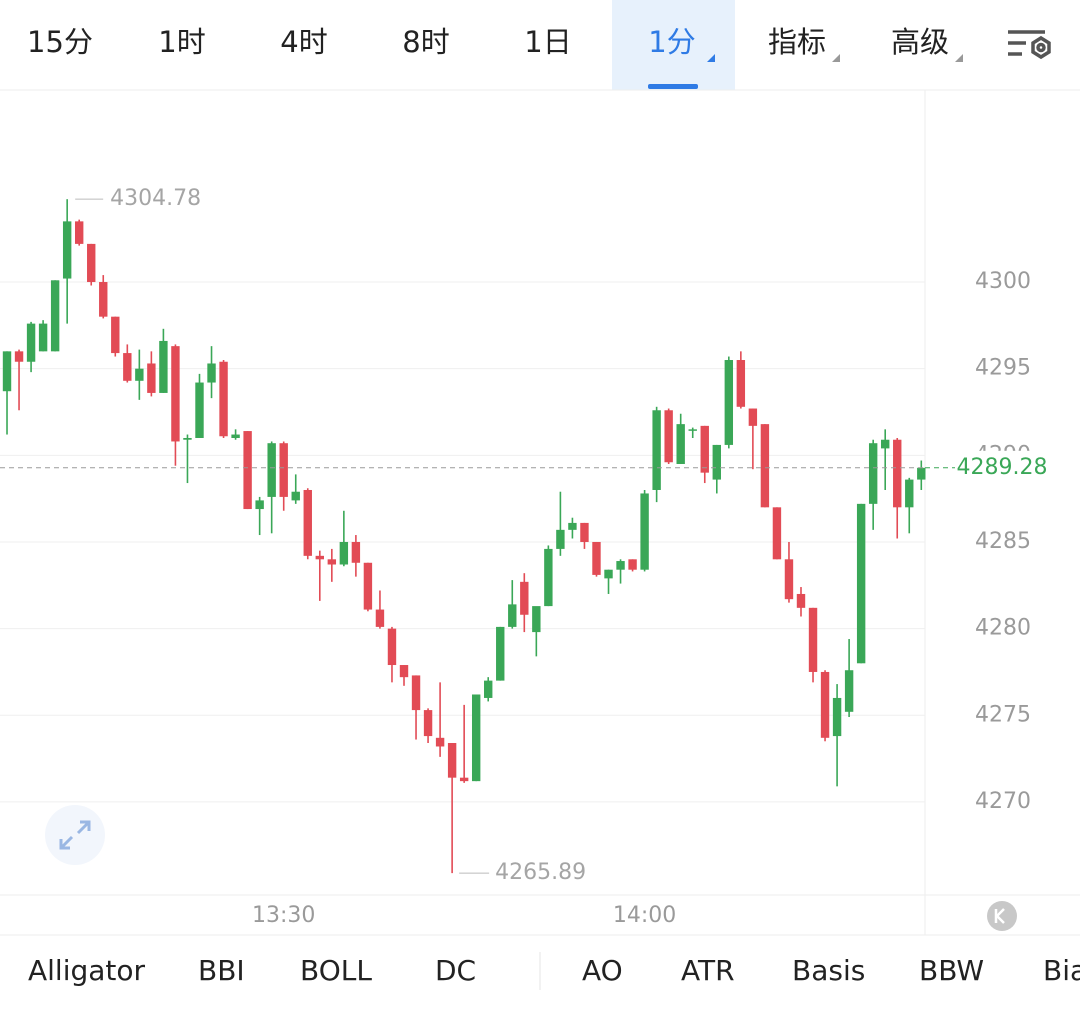 The image size is (1080, 1019). I want to click on indicator-tab: AO, so click(602, 970).